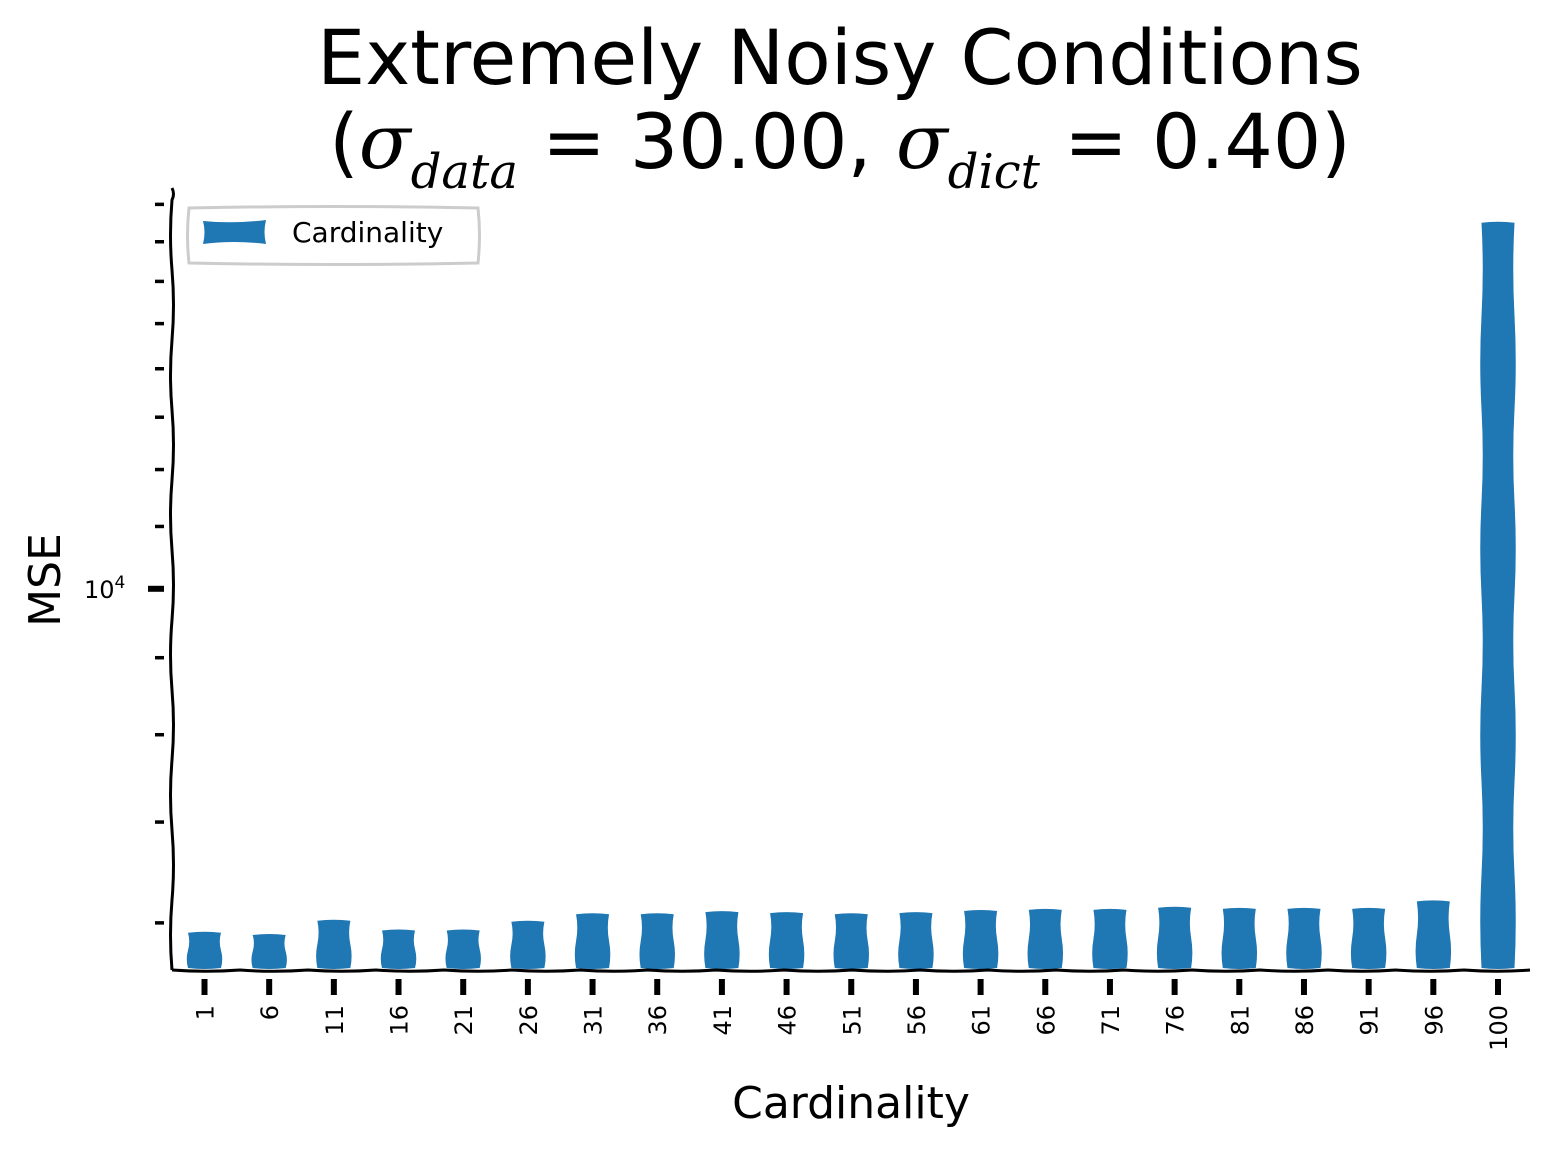 The image size is (1550, 1150). What do you see at coordinates (120, 583) in the screenshot?
I see `y-tick-exponent: 4` at bounding box center [120, 583].